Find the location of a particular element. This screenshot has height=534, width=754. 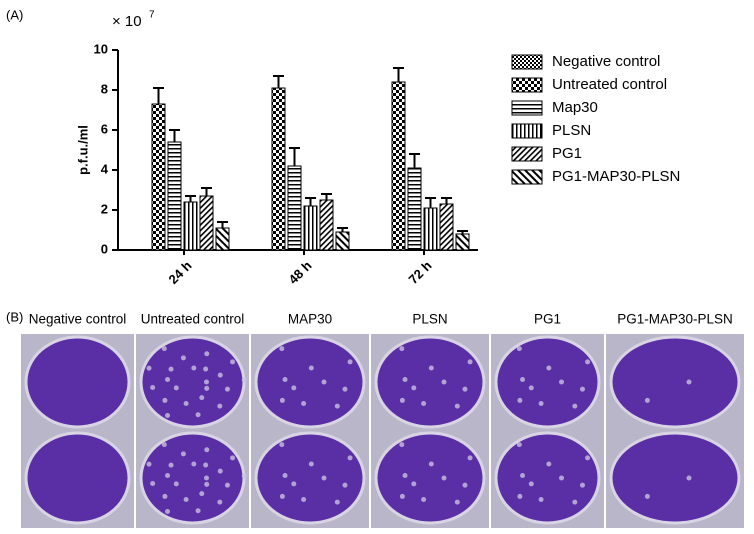

plate-label: PG1 is located at coordinates (547, 319).